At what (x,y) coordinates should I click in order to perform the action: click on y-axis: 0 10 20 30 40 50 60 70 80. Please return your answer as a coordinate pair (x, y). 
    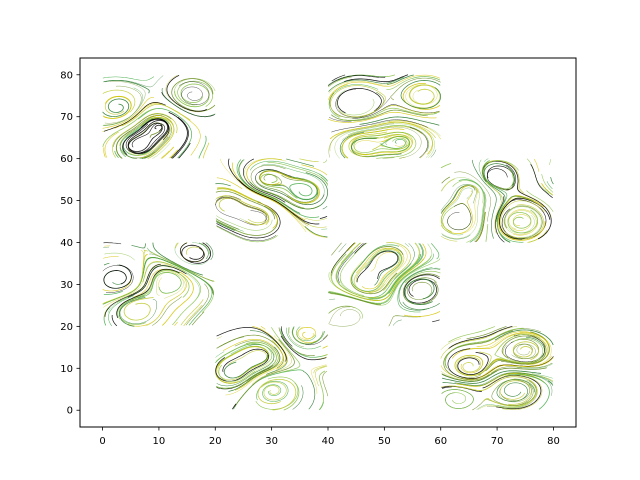
    Looking at the image, I should click on (66, 243).